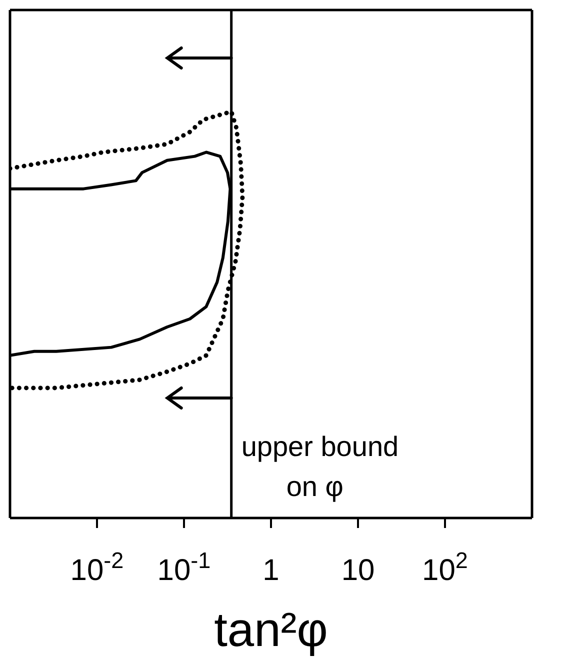 This screenshot has height=671, width=572. Describe the element at coordinates (271, 570) in the screenshot. I see `x-tick-label: 1` at that location.